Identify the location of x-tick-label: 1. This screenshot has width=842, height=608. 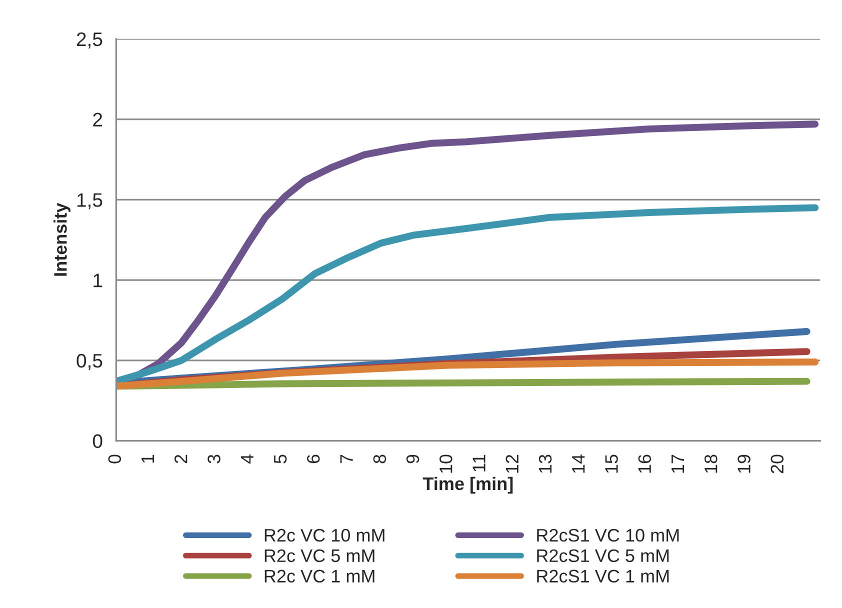
(148, 458).